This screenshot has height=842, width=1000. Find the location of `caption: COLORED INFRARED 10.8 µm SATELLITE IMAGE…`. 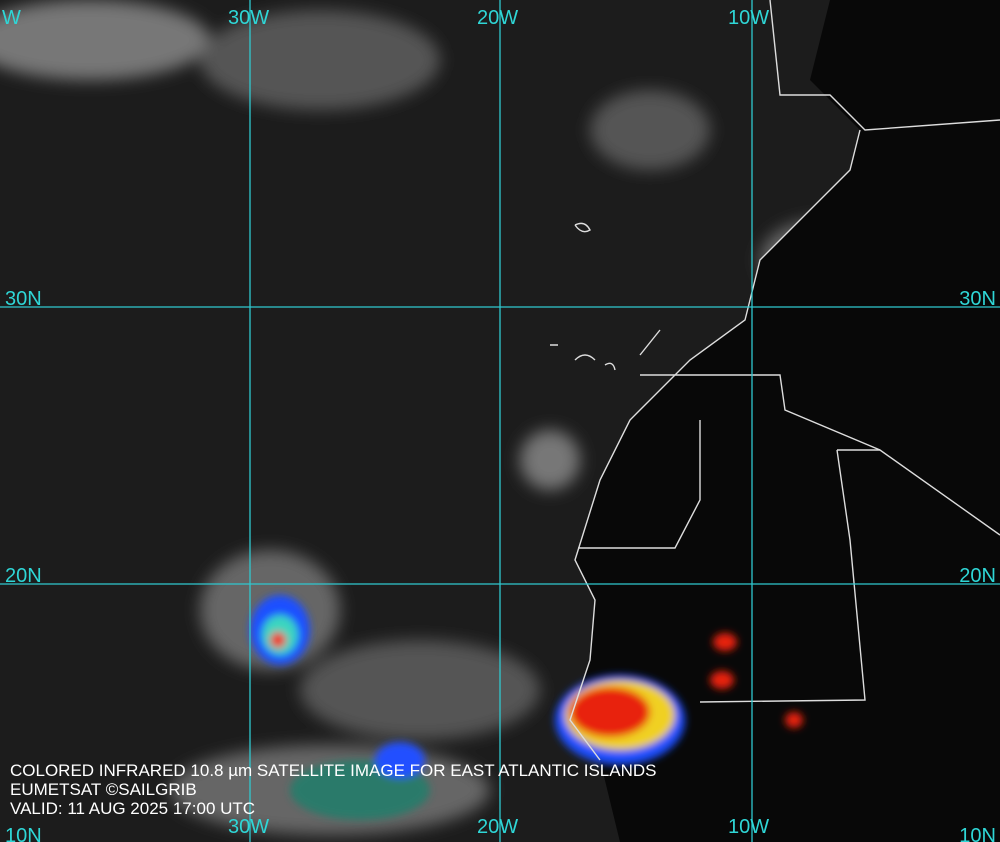

caption: COLORED INFRARED 10.8 µm SATELLITE IMAGE… is located at coordinates (333, 789).